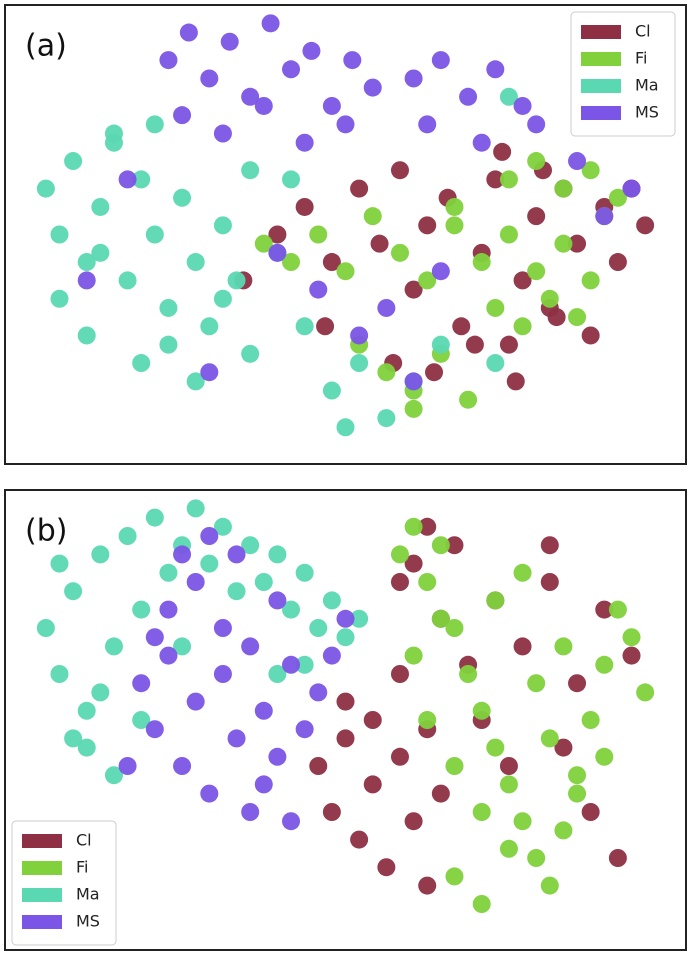  Describe the element at coordinates (647, 112) in the screenshot. I see `legend-label: MS` at that location.